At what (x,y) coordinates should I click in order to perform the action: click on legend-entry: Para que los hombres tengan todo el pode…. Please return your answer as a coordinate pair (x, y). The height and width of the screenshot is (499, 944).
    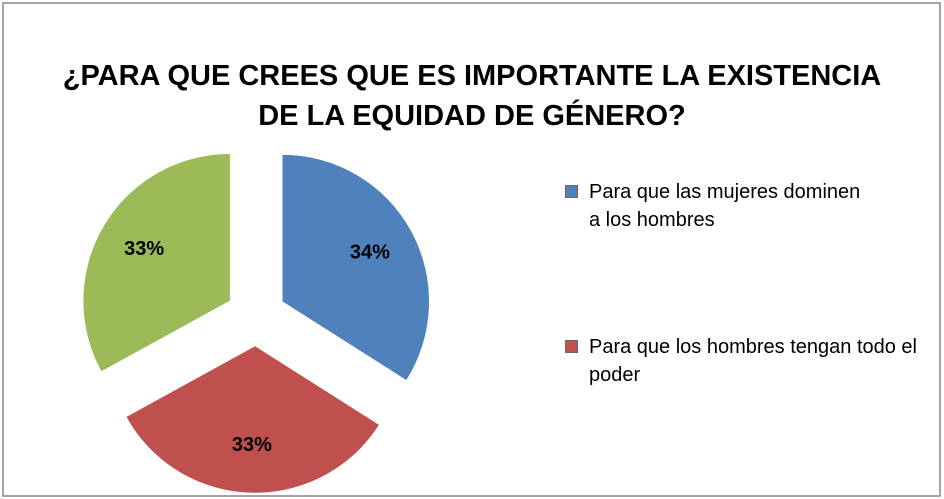
    Looking at the image, I should click on (750, 361).